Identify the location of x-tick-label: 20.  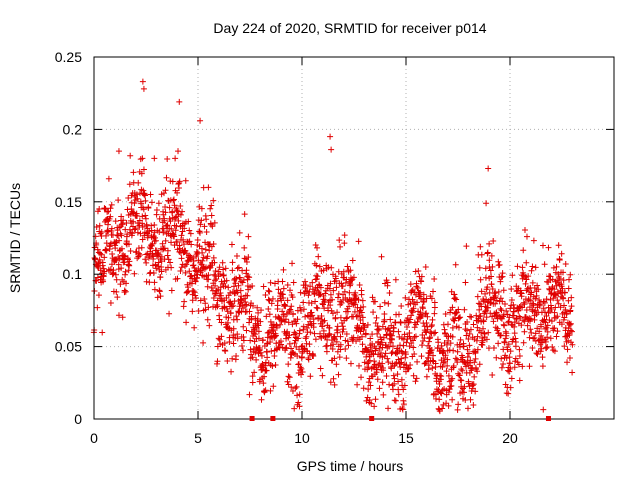
(510, 438).